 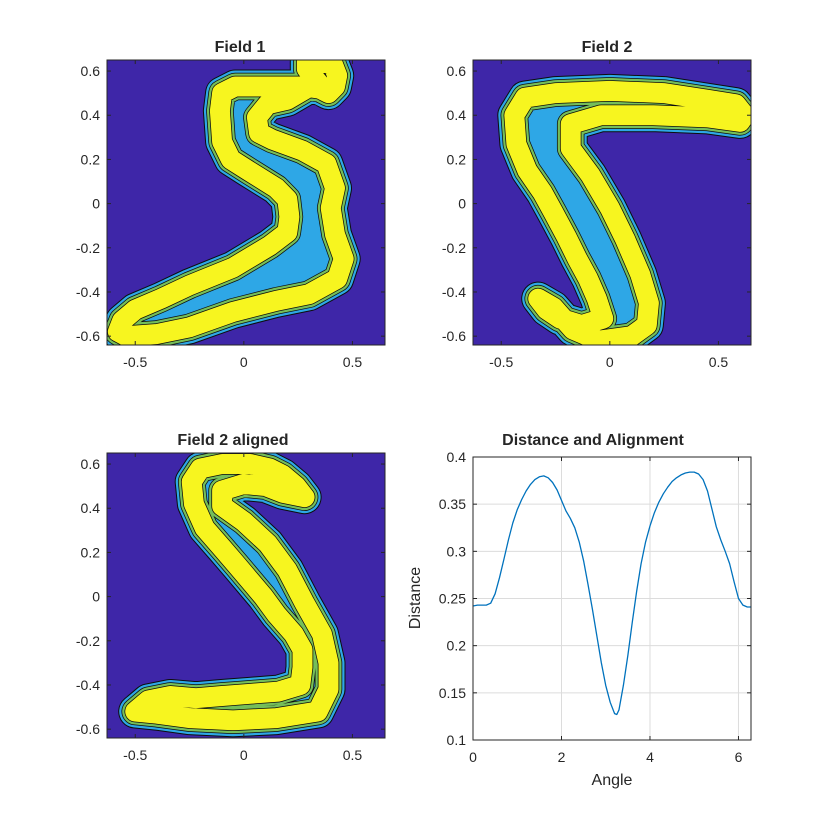 I want to click on panel-field-1: Field 1 -0.5 0 0.5 0.6 0.4 0.2 0 -0.2 -0.4 -0.6, so click(x=231, y=204).